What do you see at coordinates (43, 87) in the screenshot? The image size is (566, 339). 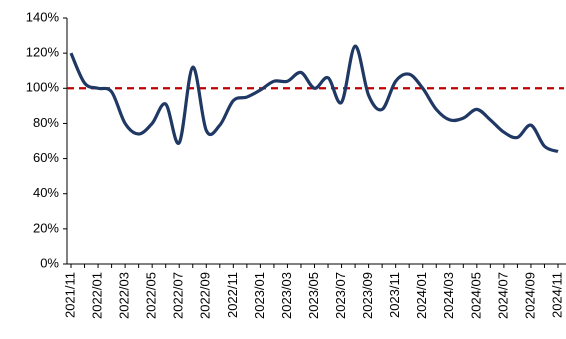 I see `y-tick-label: 100%` at bounding box center [43, 87].